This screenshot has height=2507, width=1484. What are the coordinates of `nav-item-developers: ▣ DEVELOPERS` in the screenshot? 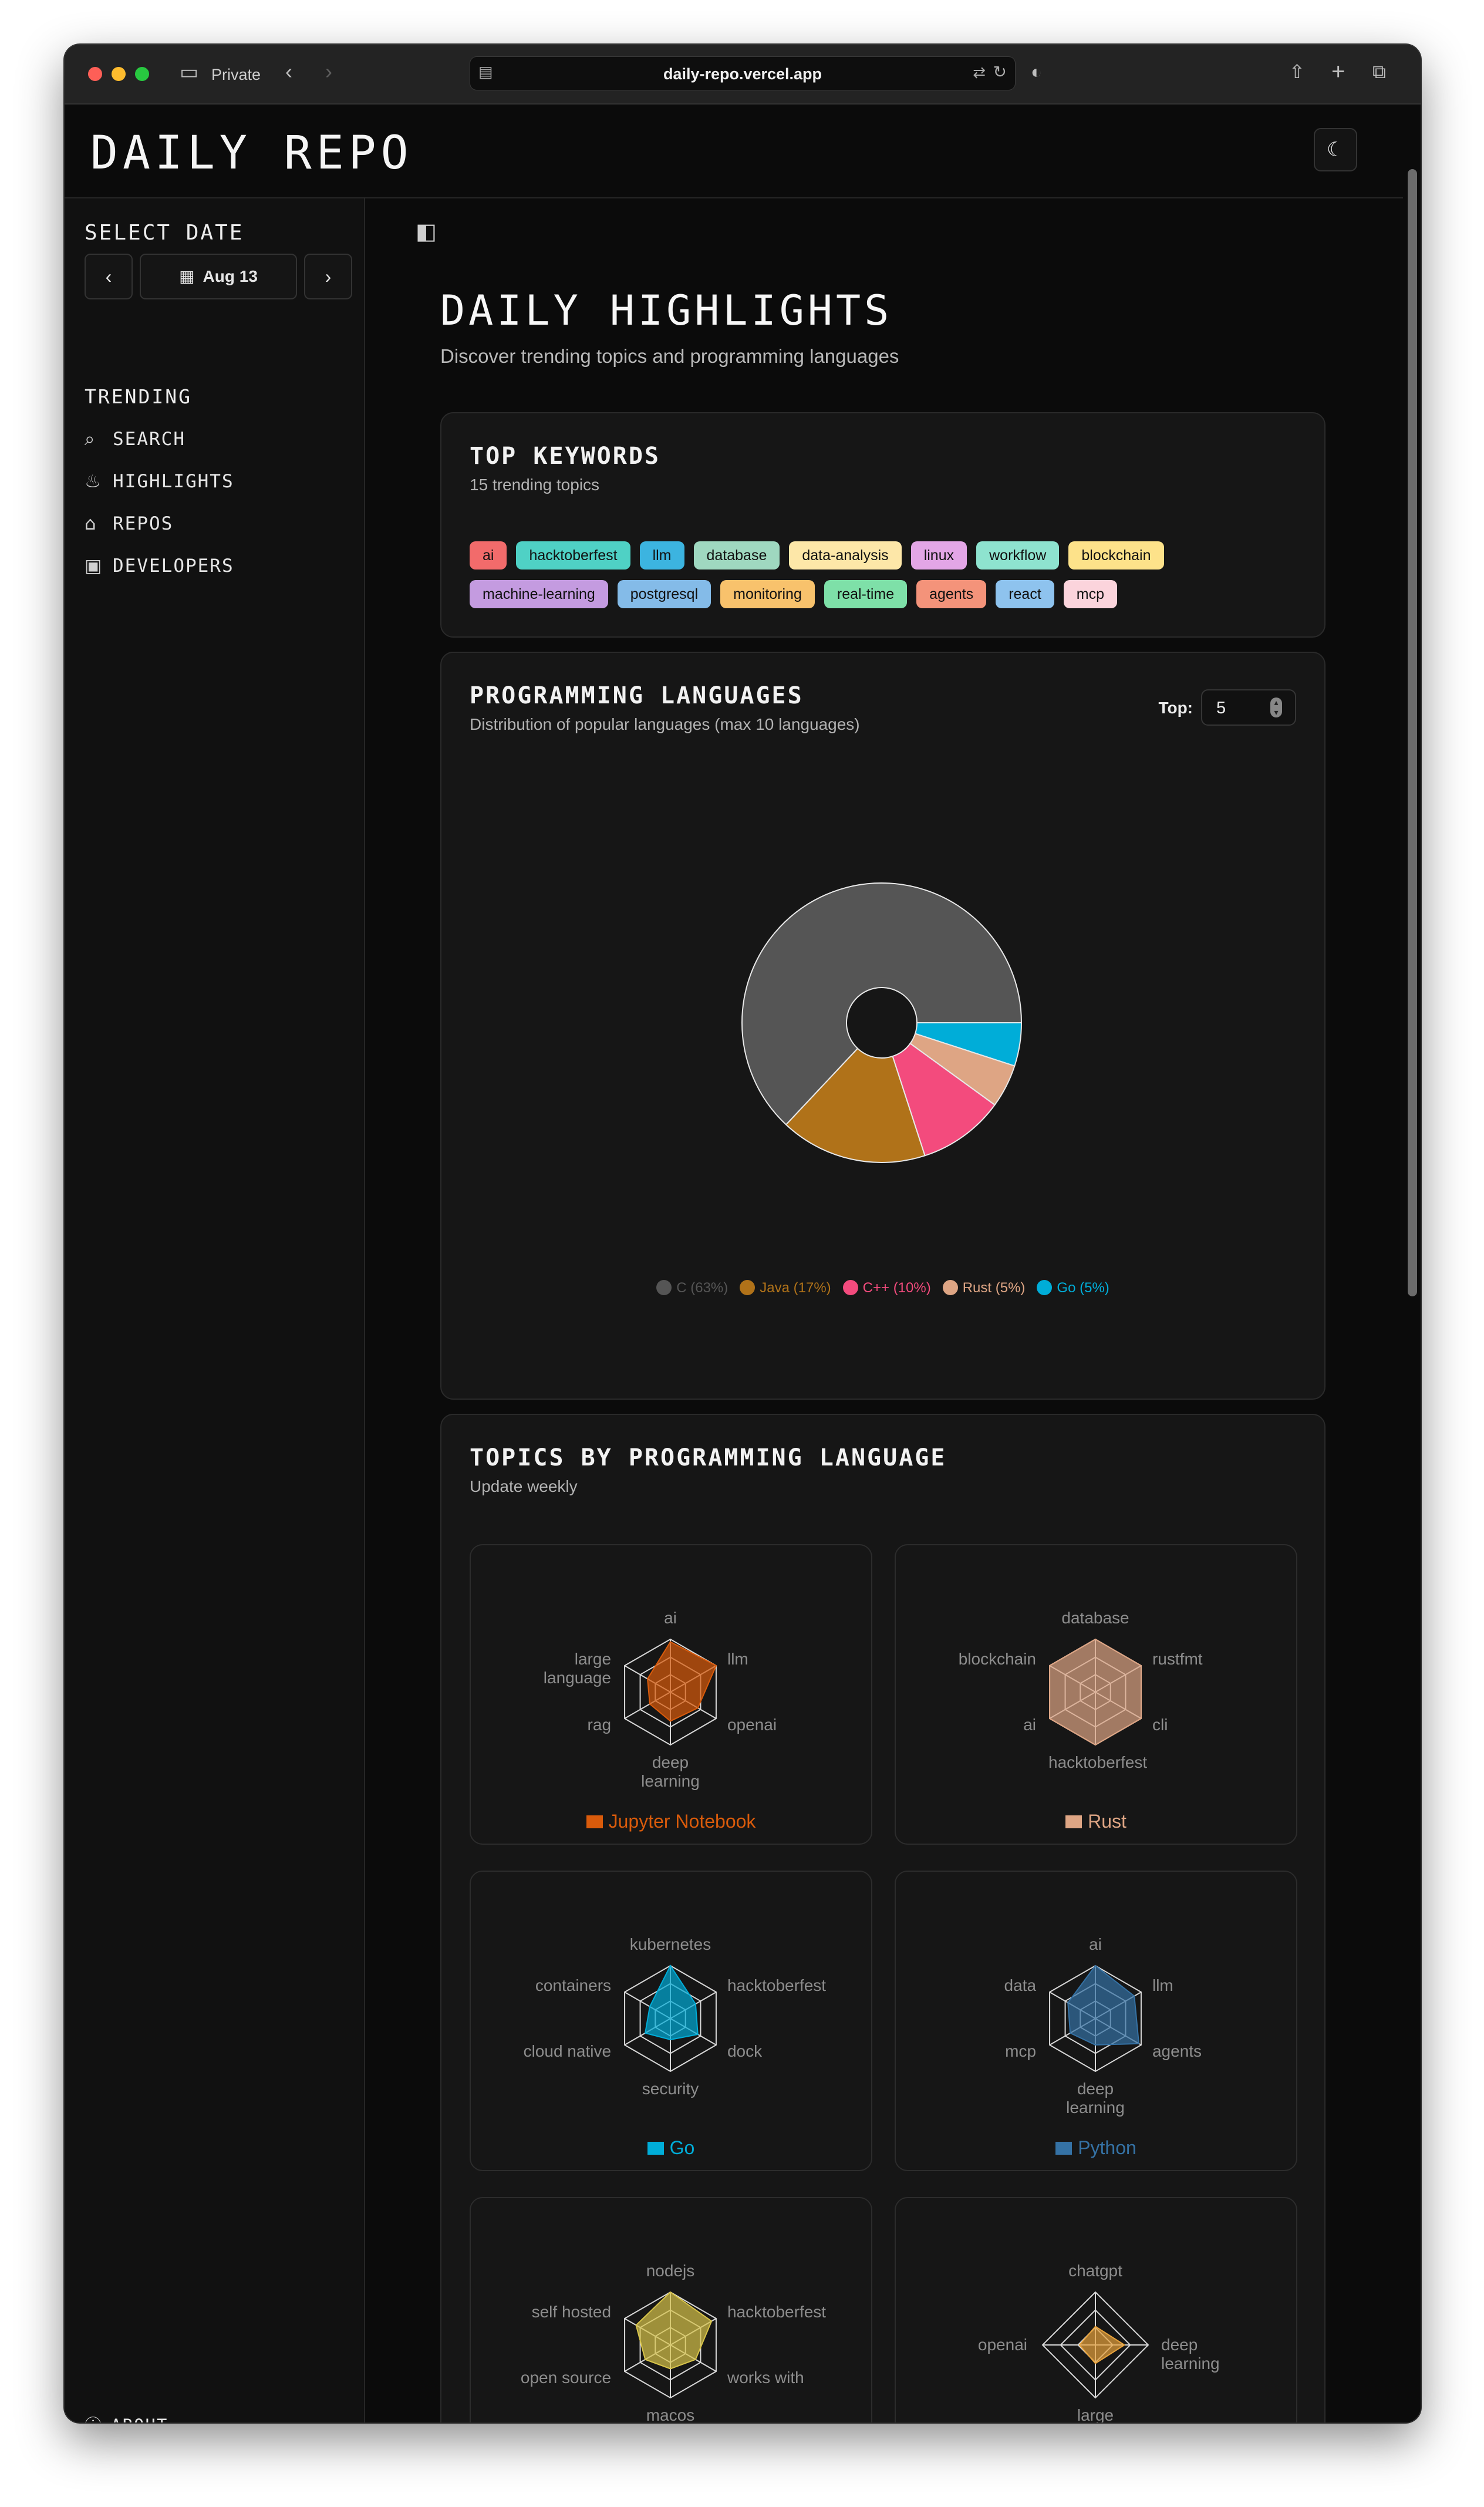 It's located at (159, 566).